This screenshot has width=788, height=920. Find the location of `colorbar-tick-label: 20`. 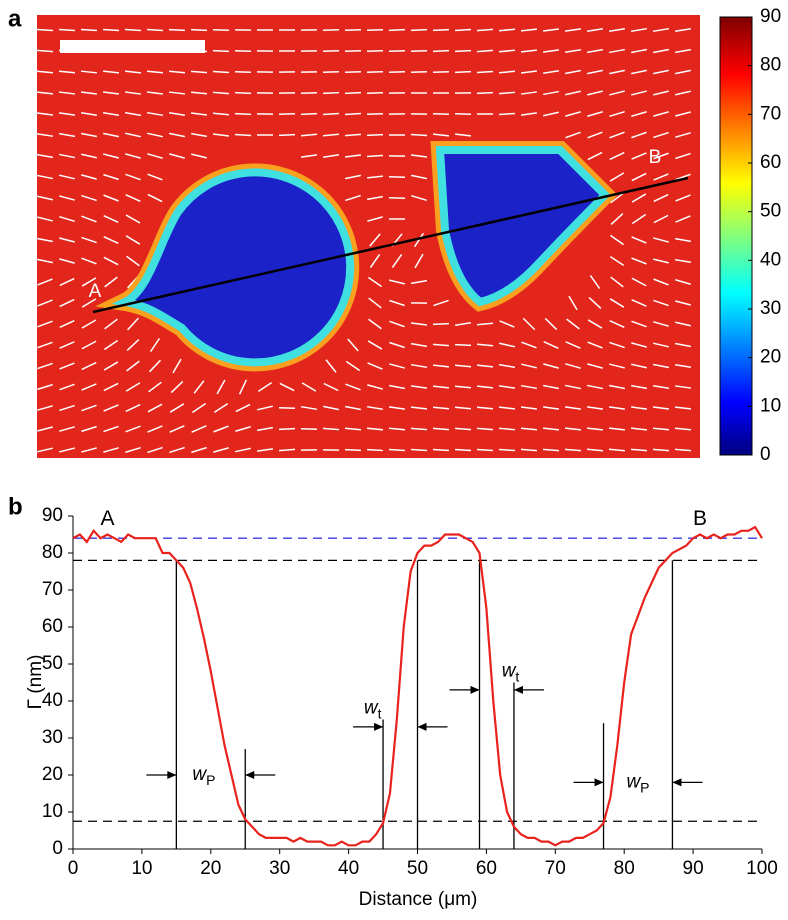

colorbar-tick-label: 20 is located at coordinates (770, 357).